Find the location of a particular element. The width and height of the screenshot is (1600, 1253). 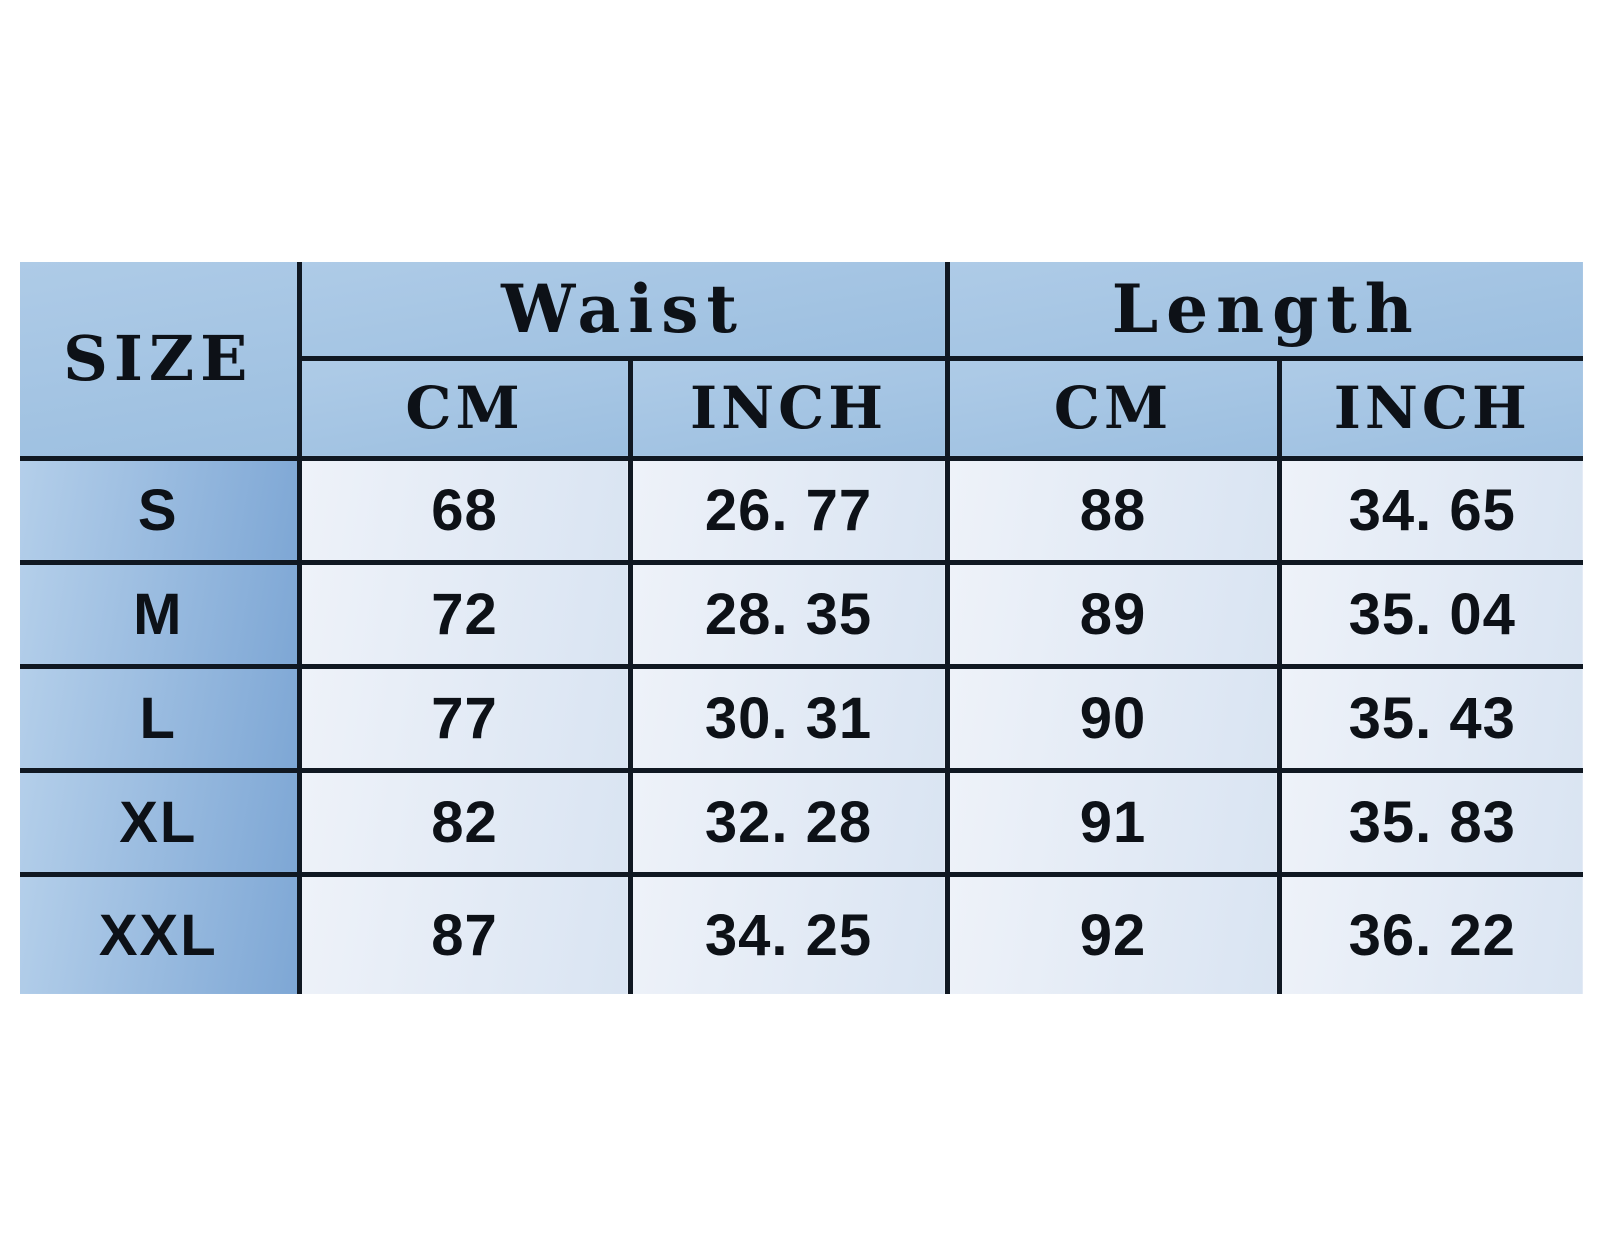

length-cm-cell: 90 is located at coordinates (1113, 718).